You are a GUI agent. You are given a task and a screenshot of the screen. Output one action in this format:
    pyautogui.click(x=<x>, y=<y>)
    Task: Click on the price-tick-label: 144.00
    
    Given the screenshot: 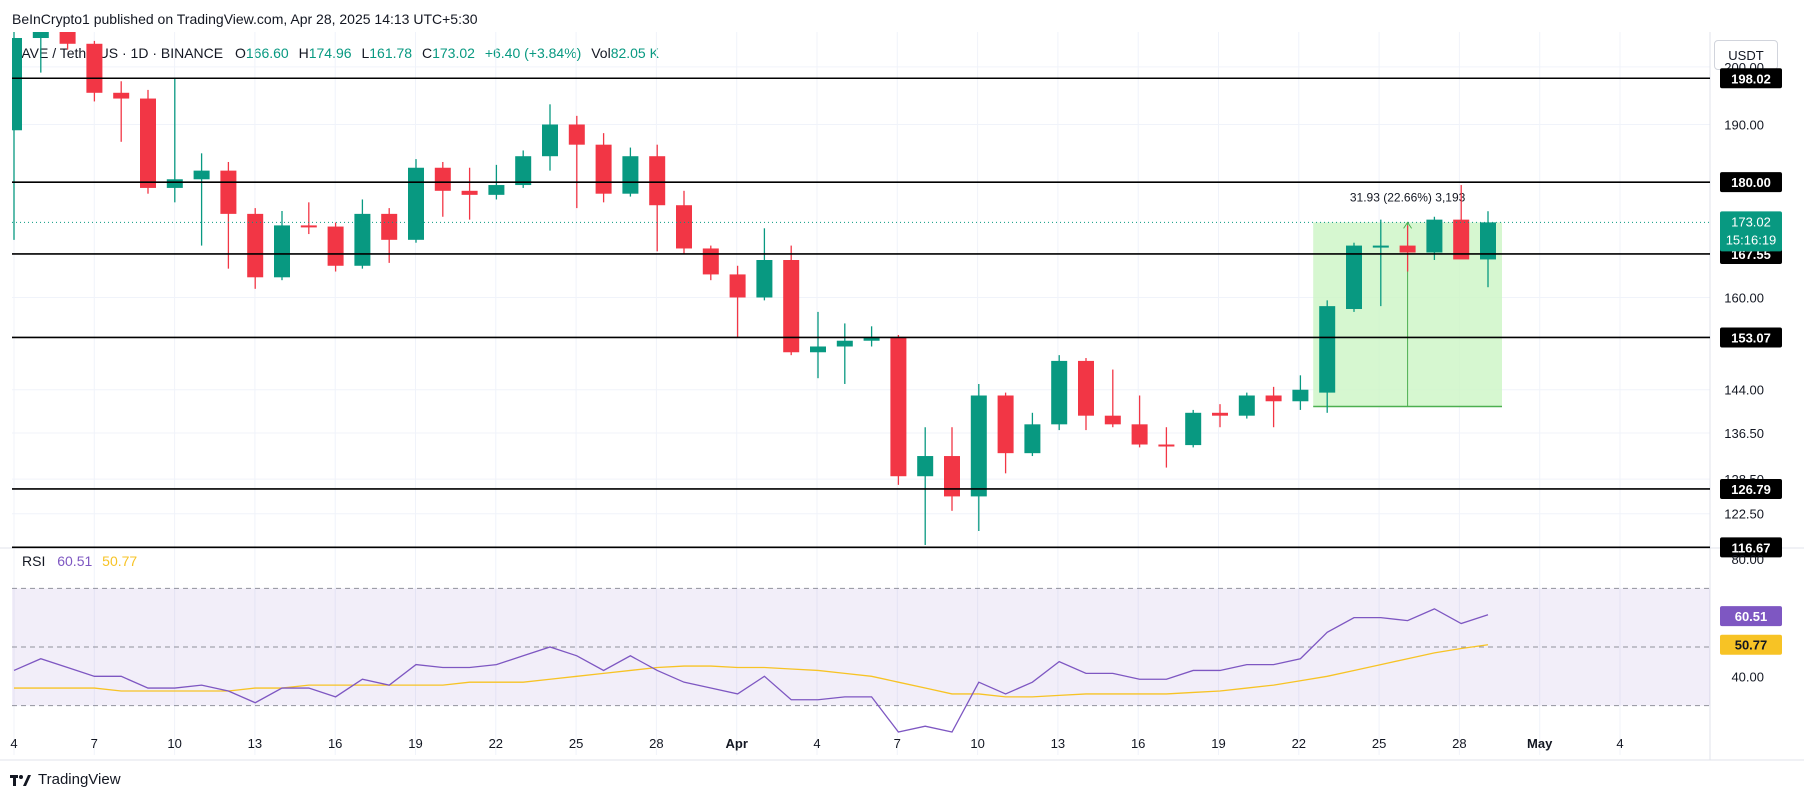 What is the action you would take?
    pyautogui.click(x=1744, y=390)
    